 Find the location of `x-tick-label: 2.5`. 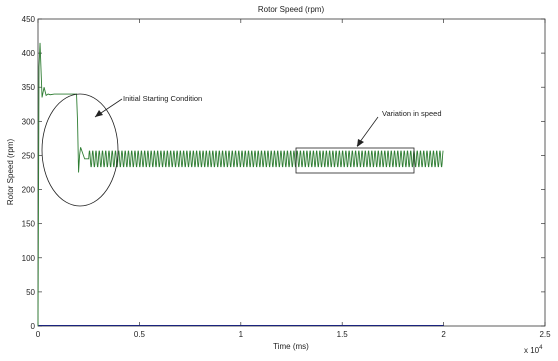

x-tick-label: 2.5 is located at coordinates (545, 334).